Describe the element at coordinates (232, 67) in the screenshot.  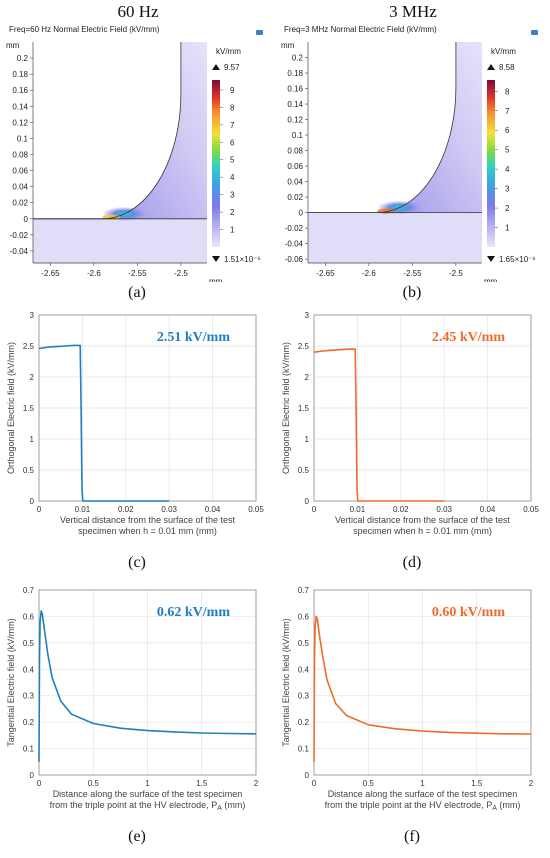
I see `colorbar-max-label: 9.57` at that location.